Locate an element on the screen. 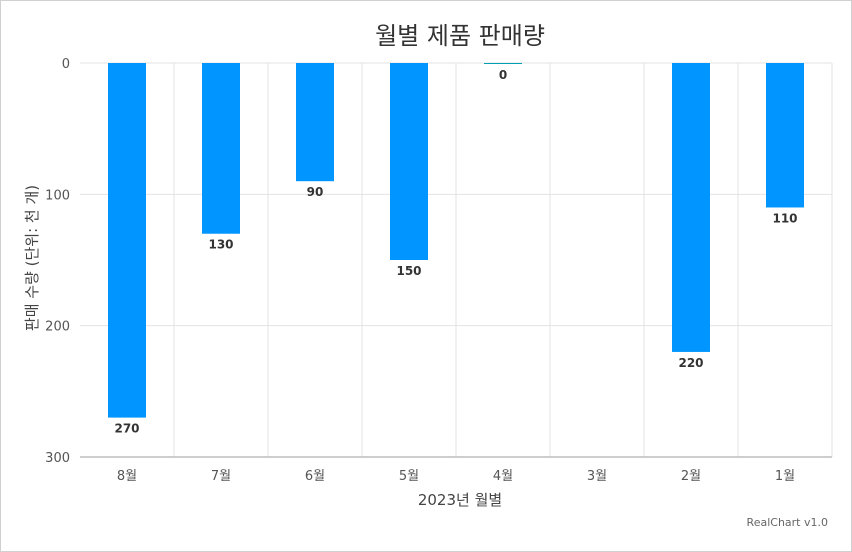 This screenshot has height=552, width=852. x-tick-label: 5월 is located at coordinates (409, 476).